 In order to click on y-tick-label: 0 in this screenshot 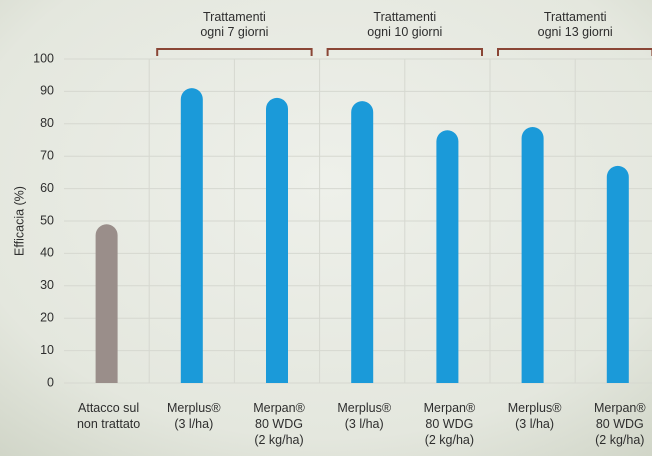, I will do `click(50, 382)`.